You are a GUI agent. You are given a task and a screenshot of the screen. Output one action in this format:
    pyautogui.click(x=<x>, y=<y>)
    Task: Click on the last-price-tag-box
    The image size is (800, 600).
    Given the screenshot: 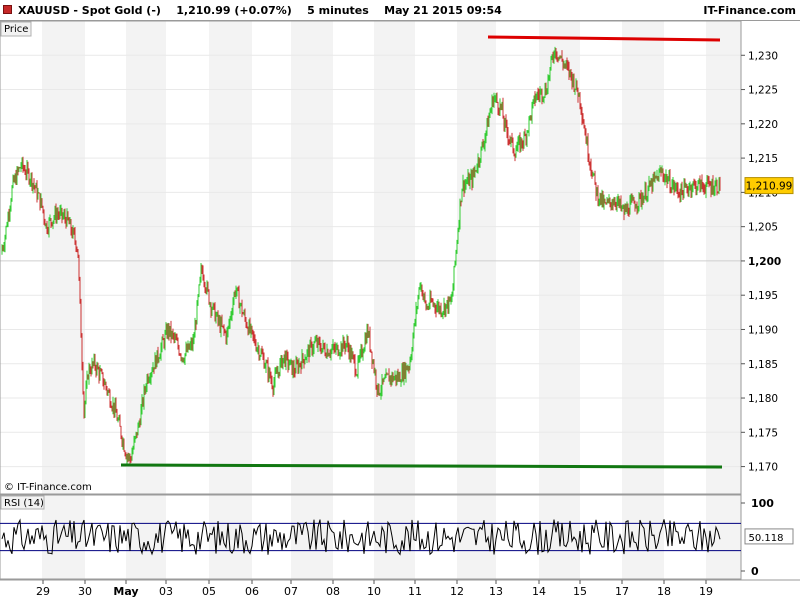 What is the action you would take?
    pyautogui.click(x=769, y=186)
    